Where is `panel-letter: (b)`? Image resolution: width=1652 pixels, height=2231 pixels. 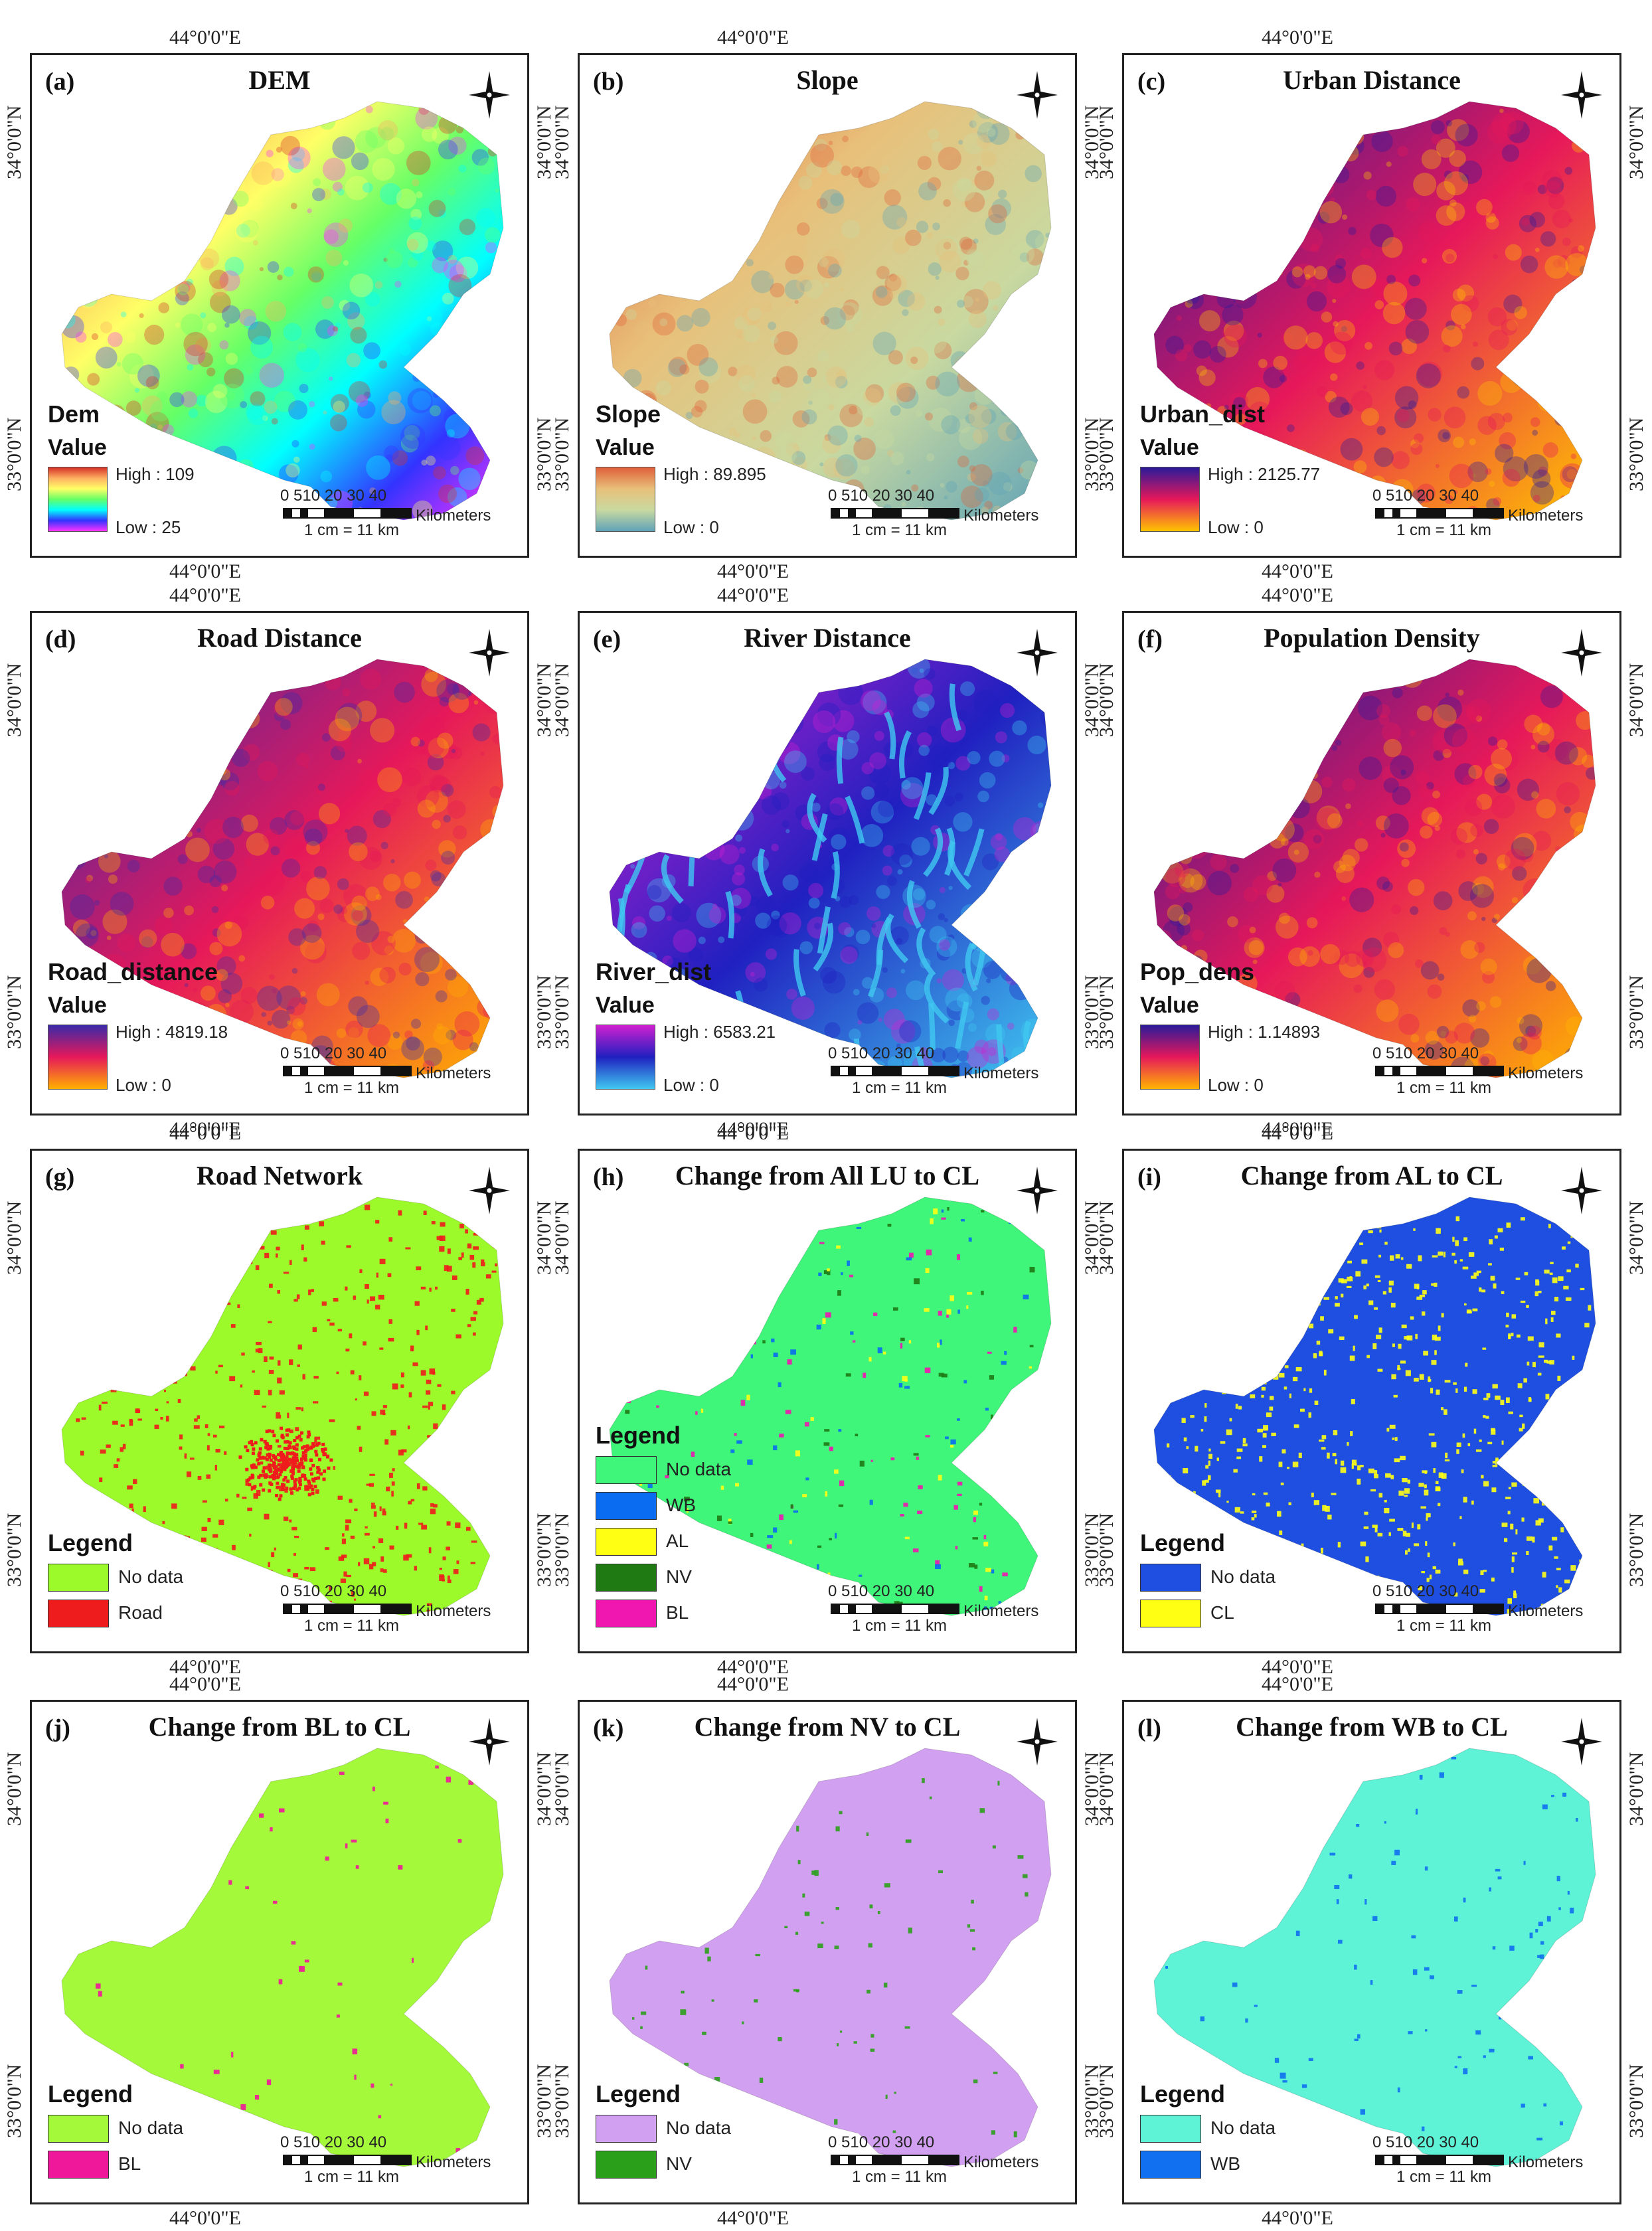
panel-letter: (b) is located at coordinates (608, 82).